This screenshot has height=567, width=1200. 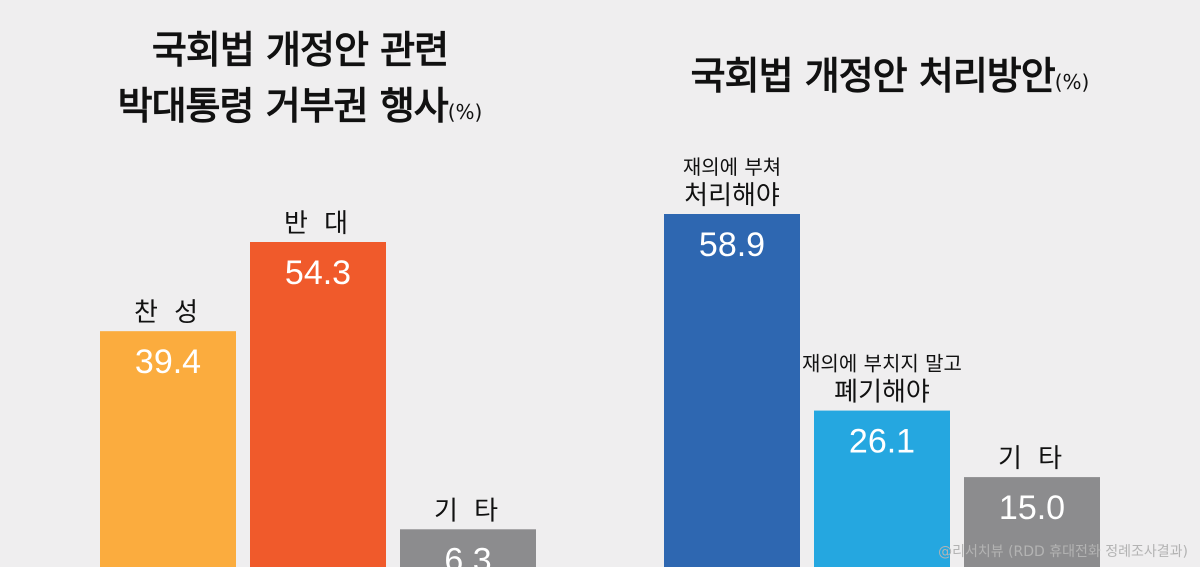 I want to click on data-label: 39.4, so click(x=168, y=362).